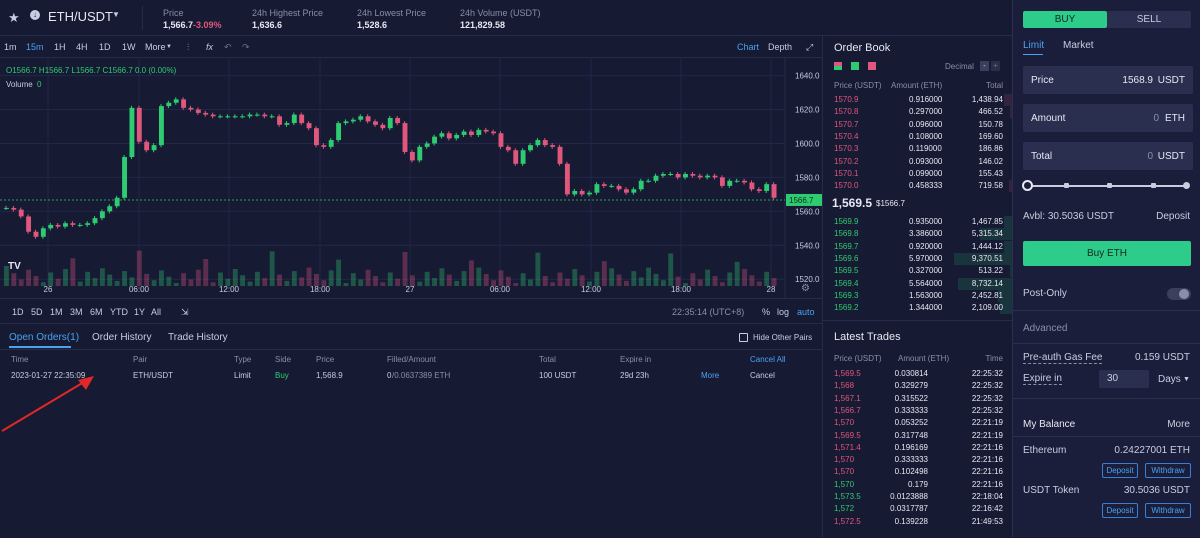 This screenshot has height=538, width=1200. Describe the element at coordinates (1156, 118) in the screenshot. I see `amount-input: 0` at that location.